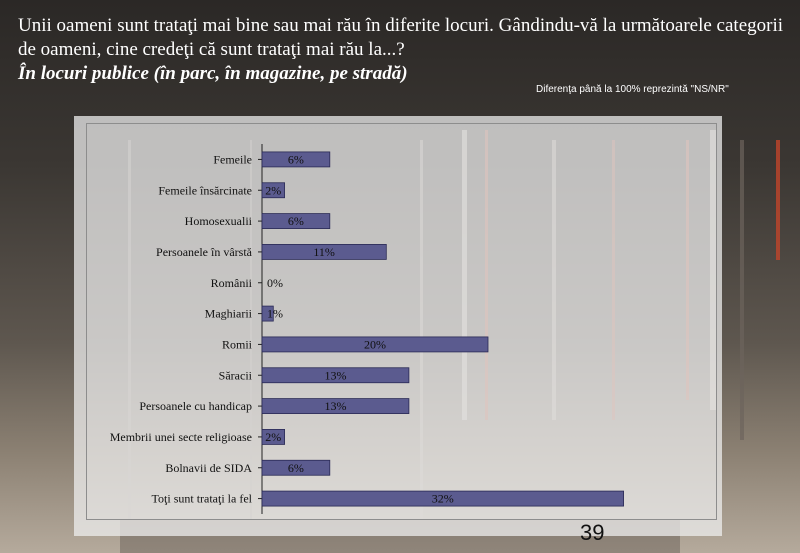 Image resolution: width=800 pixels, height=553 pixels. Describe the element at coordinates (237, 344) in the screenshot. I see `category-label: Romii` at that location.